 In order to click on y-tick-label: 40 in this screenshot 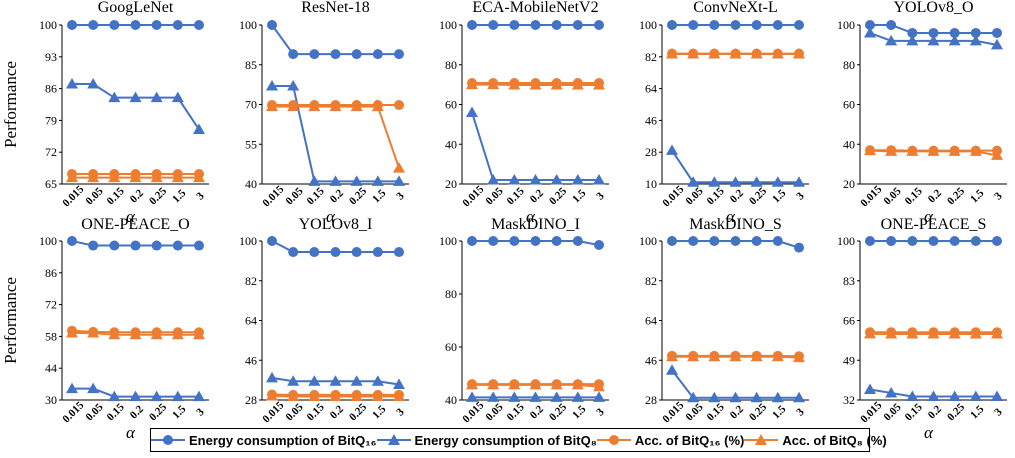, I will do `click(451, 400)`.